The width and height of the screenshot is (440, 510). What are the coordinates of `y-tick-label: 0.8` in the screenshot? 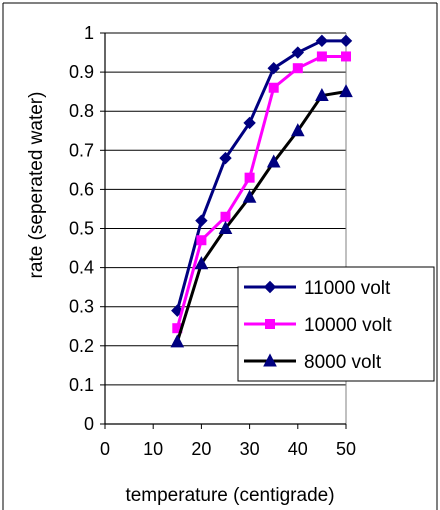 It's located at (81, 111).